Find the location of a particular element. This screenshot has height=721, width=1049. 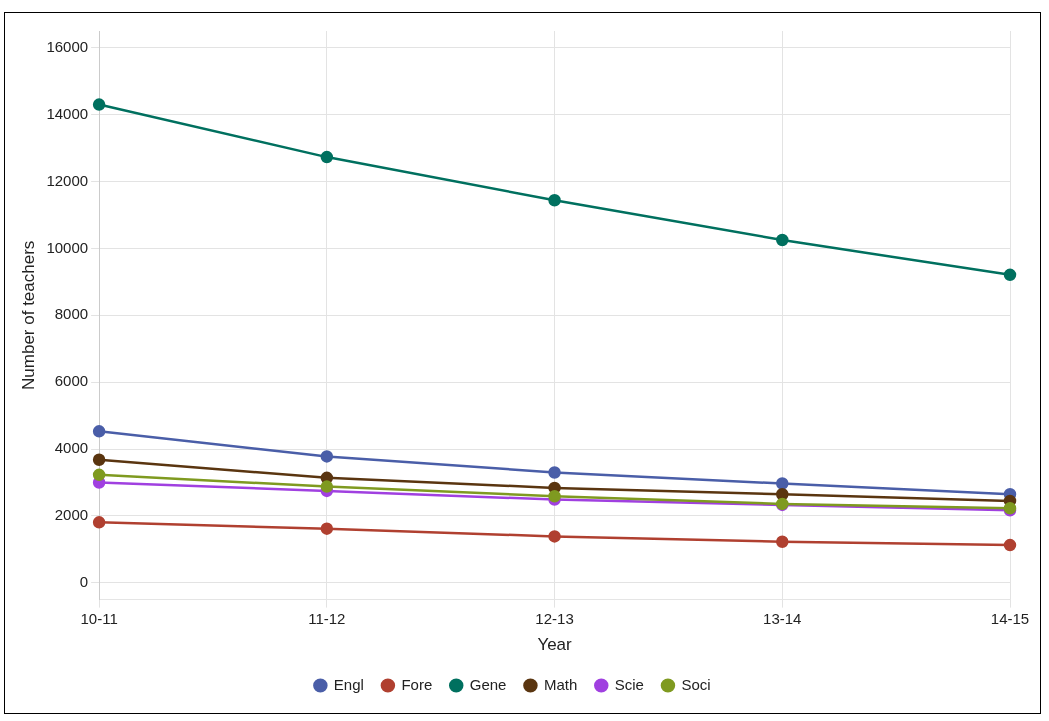

legend-label: Scie is located at coordinates (629, 684).